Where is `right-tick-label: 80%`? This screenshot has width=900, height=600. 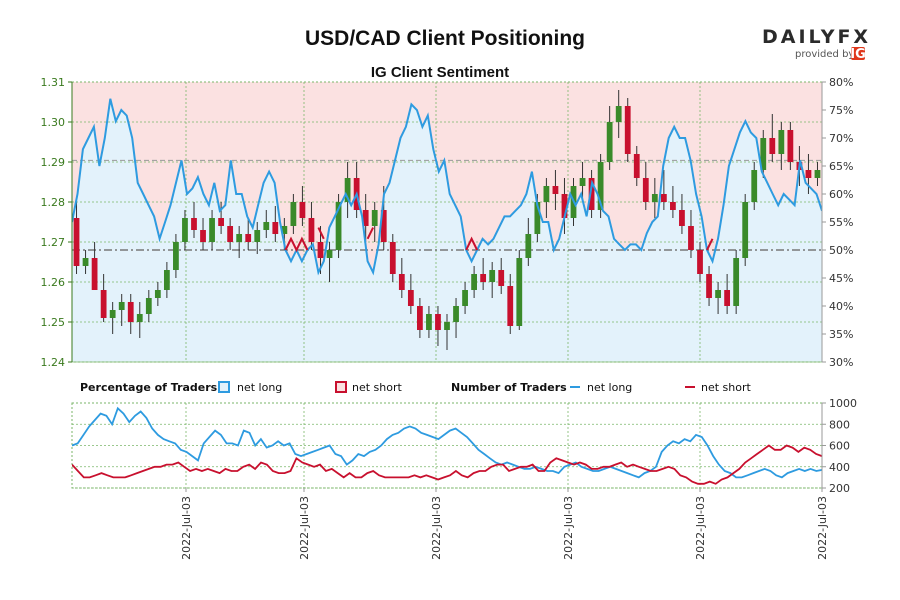
right-tick-label: 80% is located at coordinates (841, 82).